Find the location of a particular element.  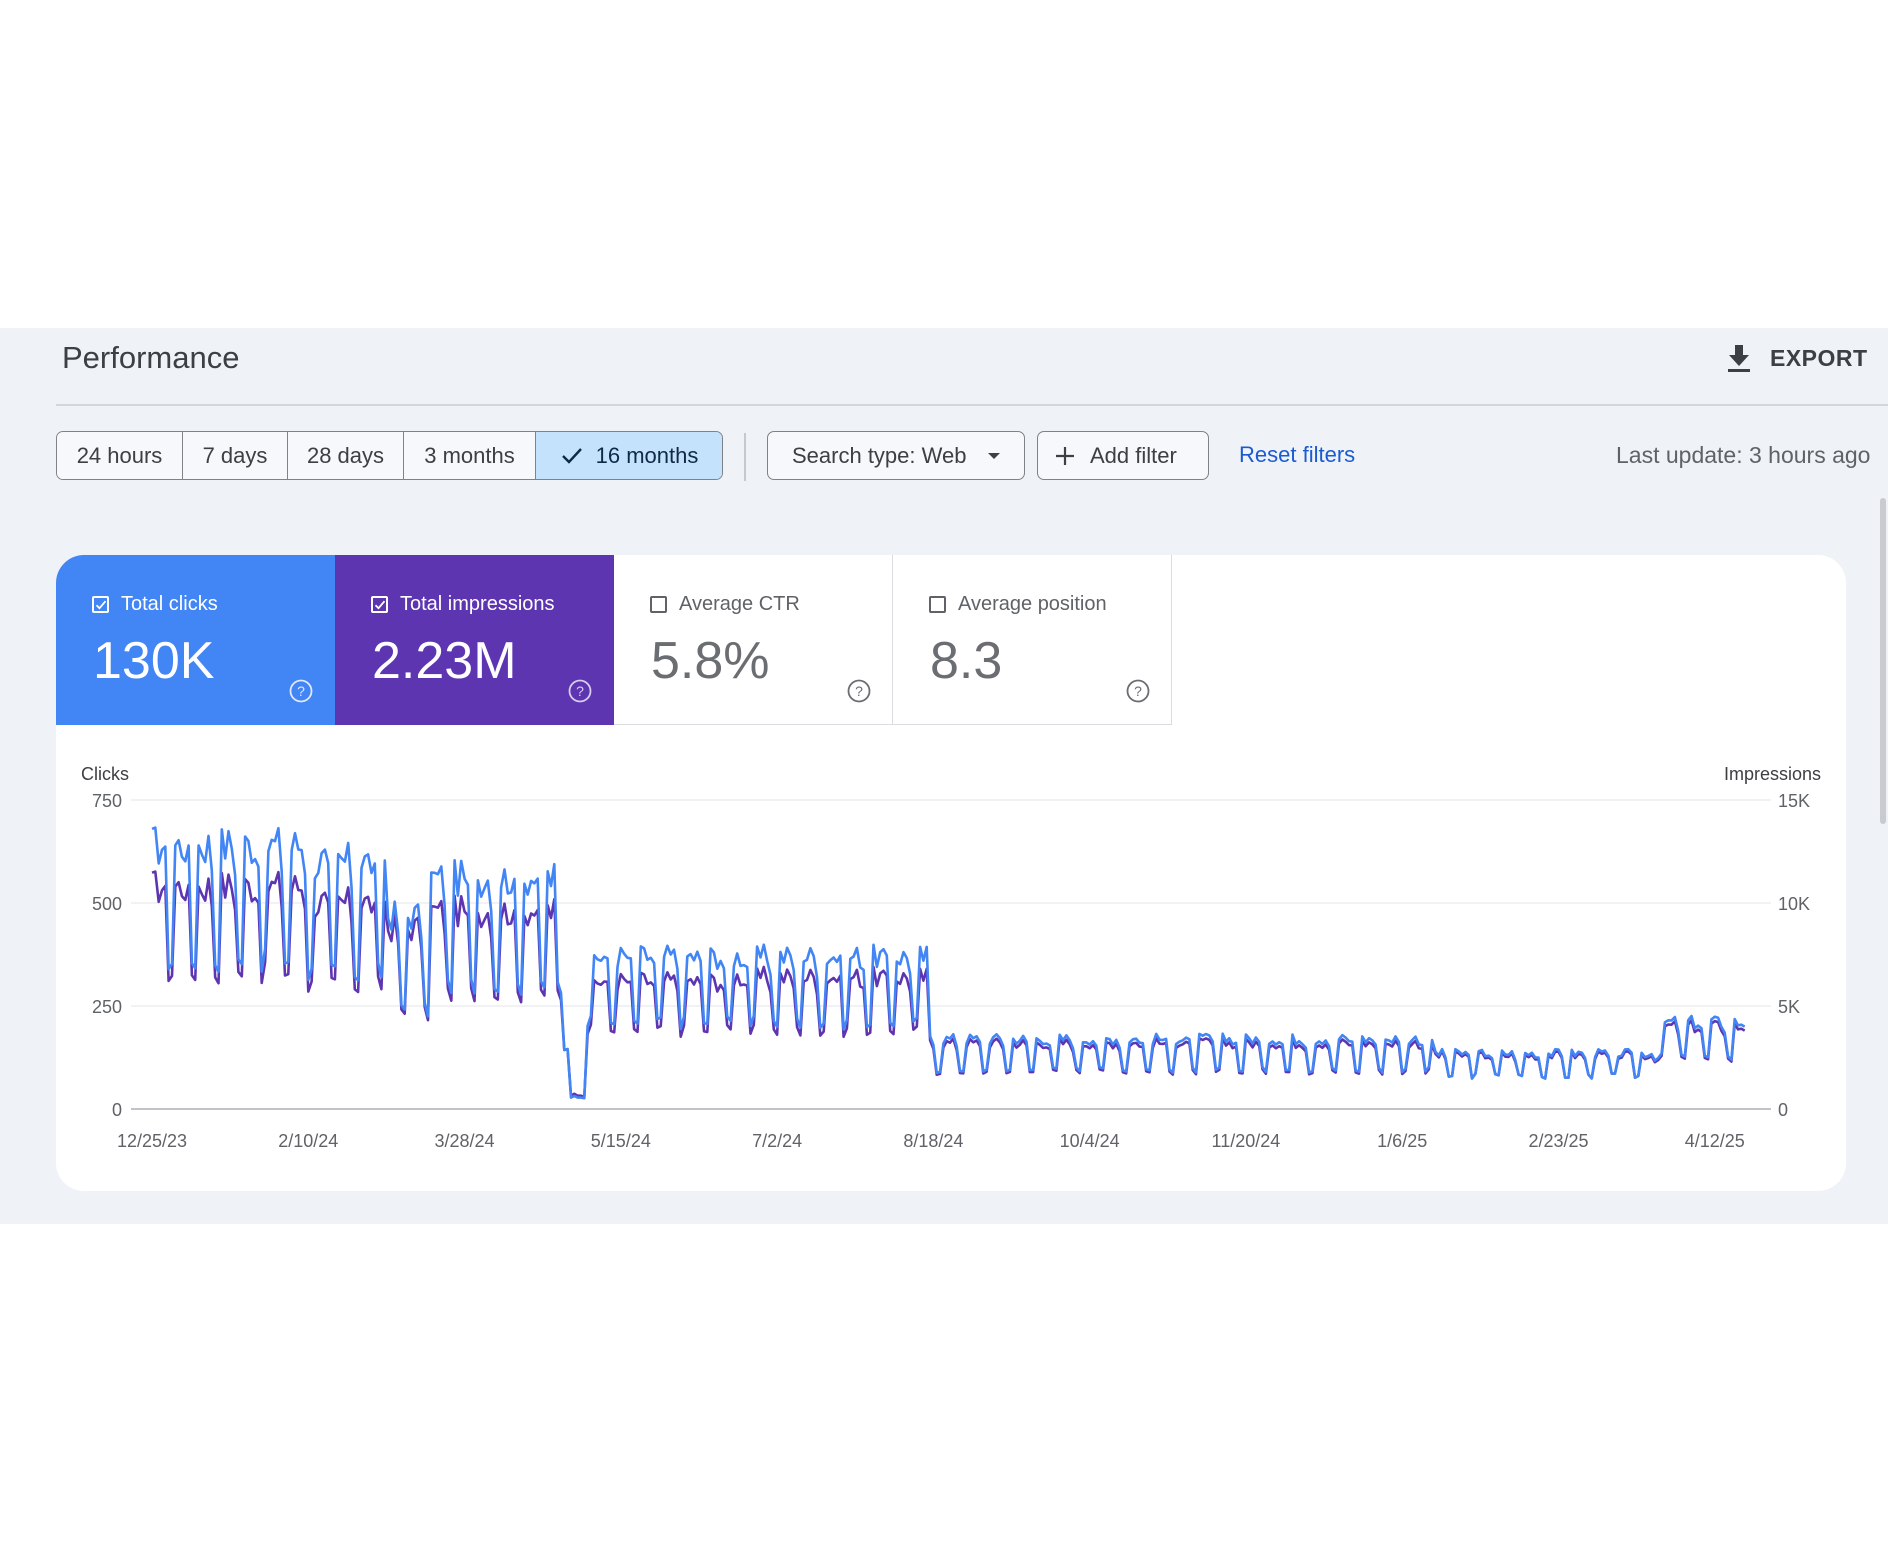

scrollbar-thumb is located at coordinates (1883, 661).